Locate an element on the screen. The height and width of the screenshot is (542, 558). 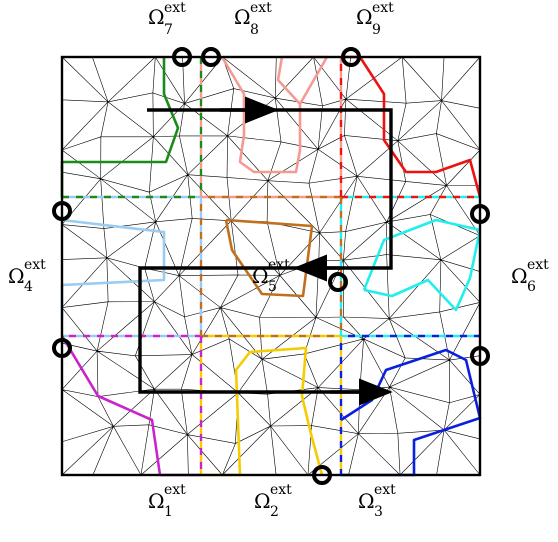
svg-text: 7 is located at coordinates (168, 30).